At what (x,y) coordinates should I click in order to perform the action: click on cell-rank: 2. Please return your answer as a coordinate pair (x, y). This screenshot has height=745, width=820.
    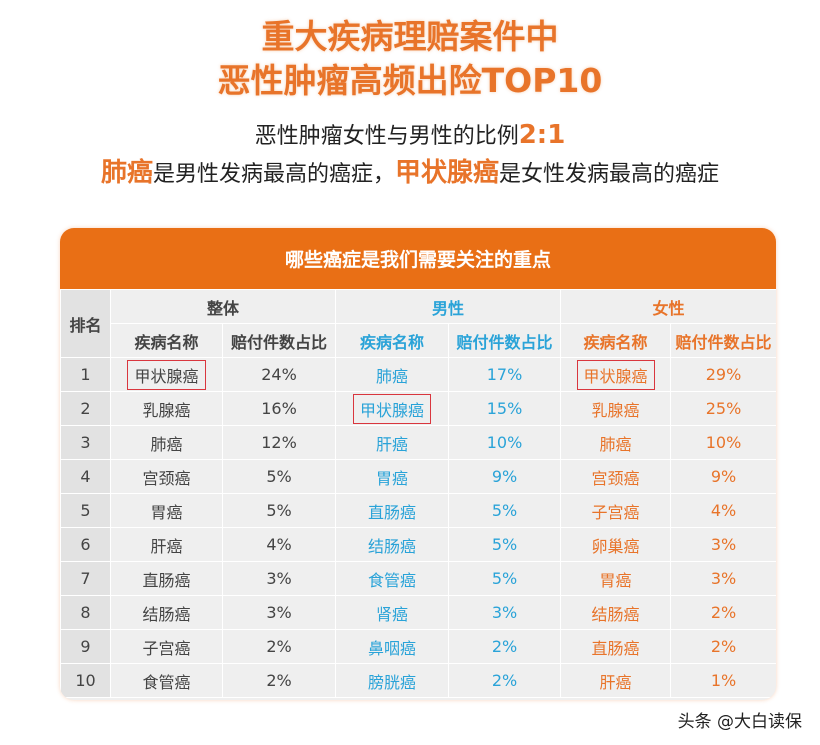
    Looking at the image, I should click on (85, 408).